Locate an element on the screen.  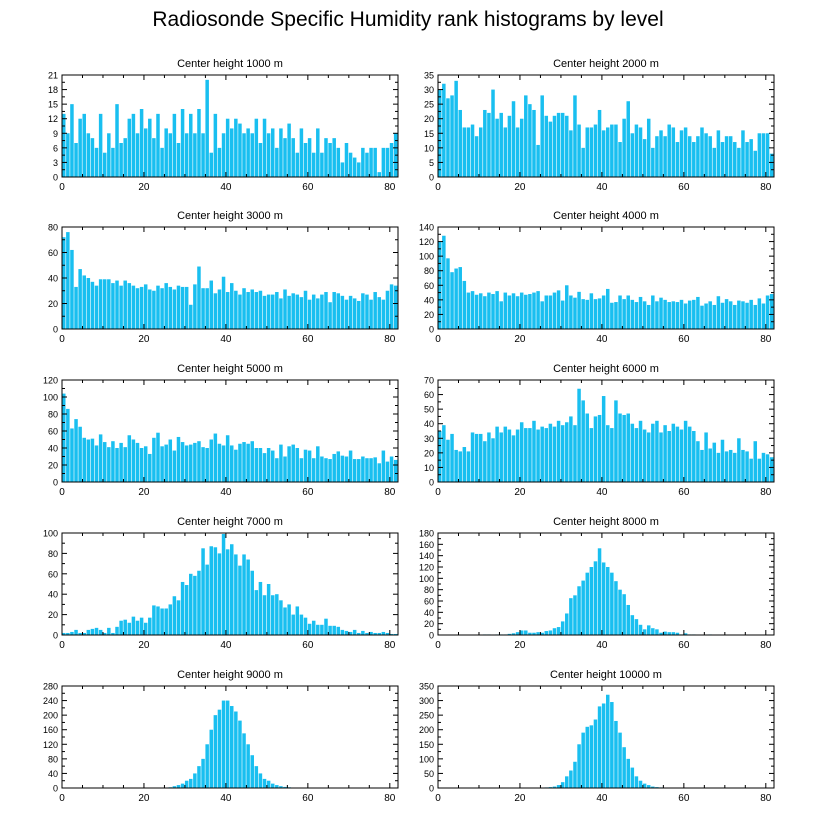
y-tick-label: 40 is located at coordinates (53, 449).